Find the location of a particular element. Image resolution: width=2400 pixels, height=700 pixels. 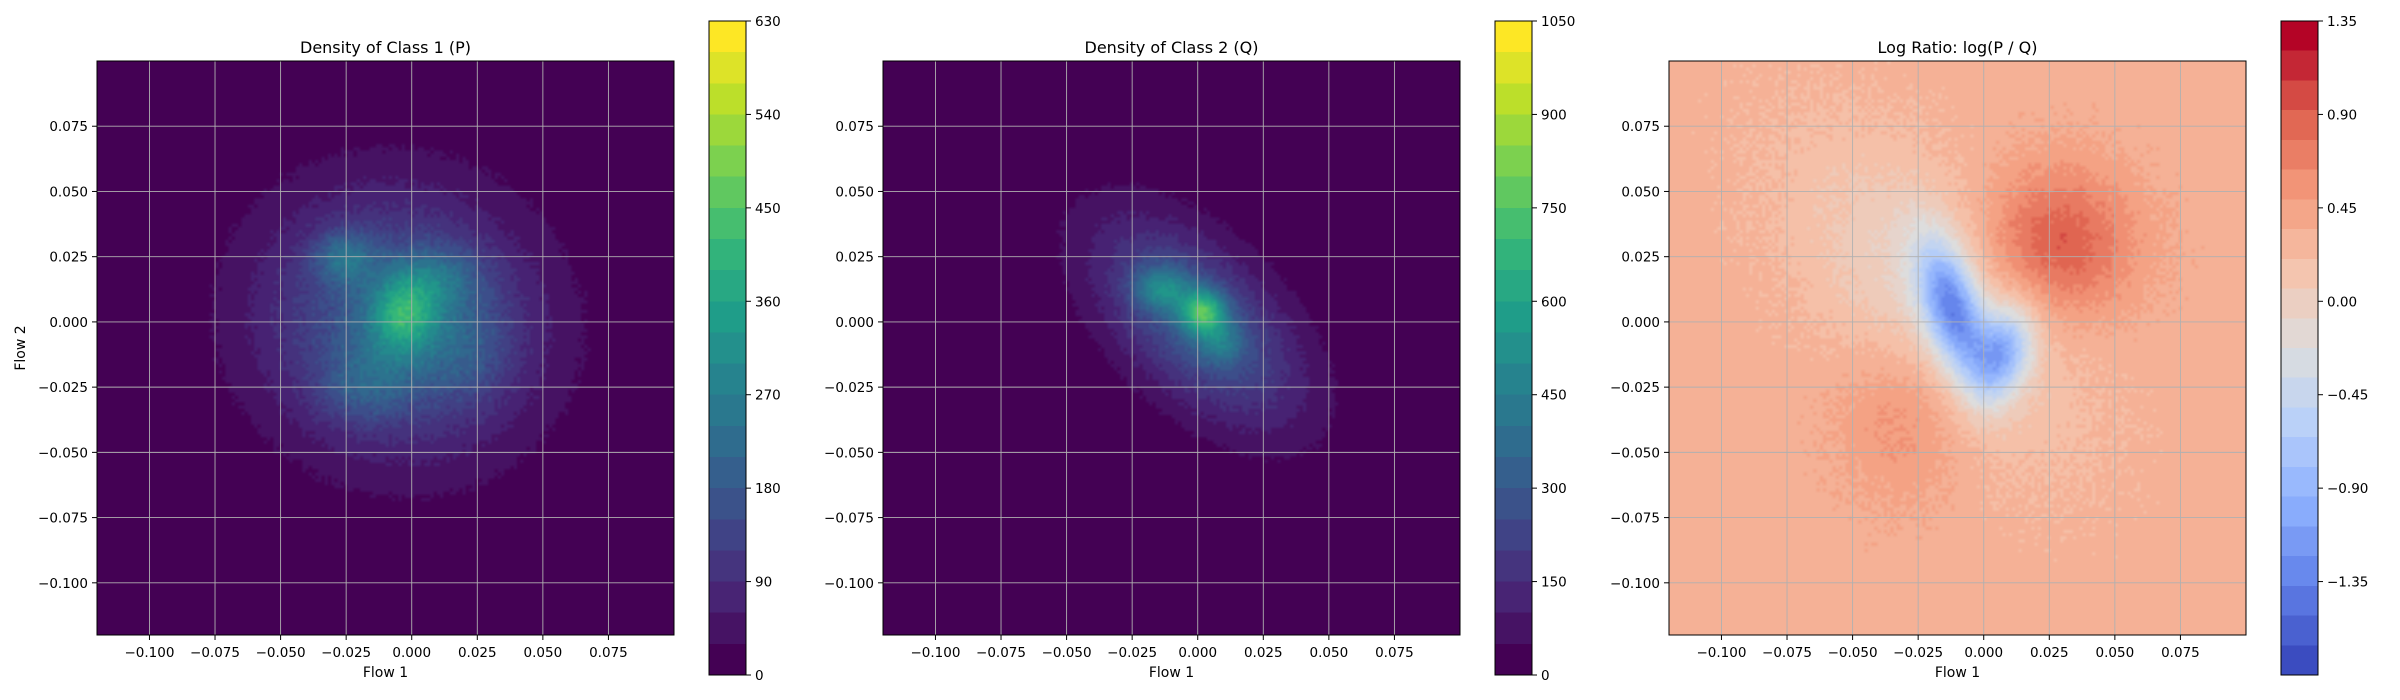

colorbar-tick-label: 90 is located at coordinates (763, 583).